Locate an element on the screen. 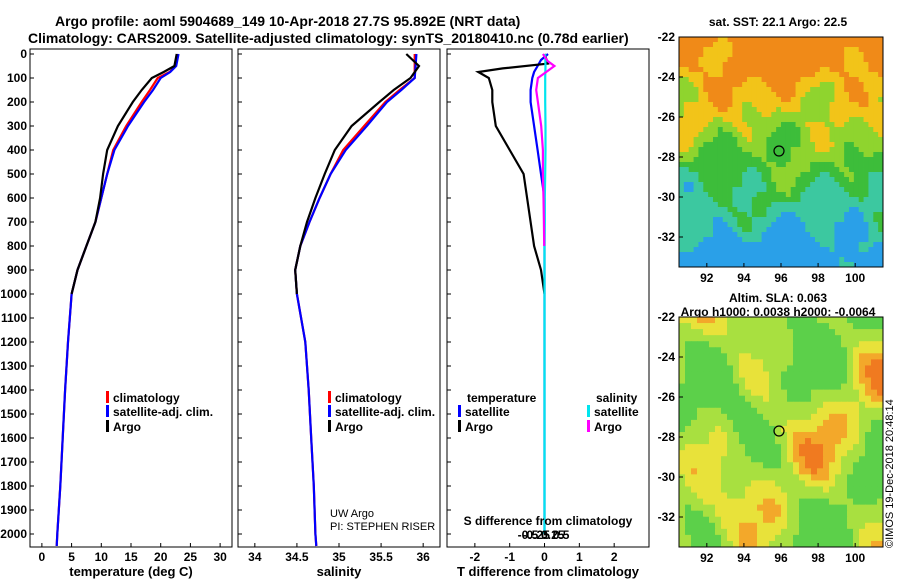 The image size is (900, 580). series-line-salinity-argo is located at coordinates (546, 150).